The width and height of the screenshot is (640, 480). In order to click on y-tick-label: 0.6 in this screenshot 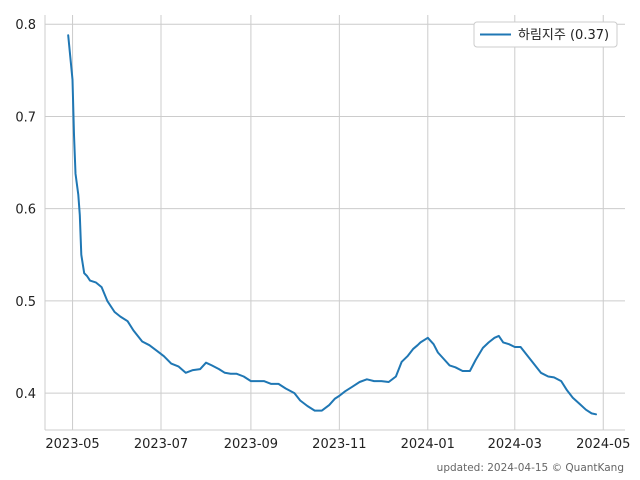, I will do `click(25, 210)`.